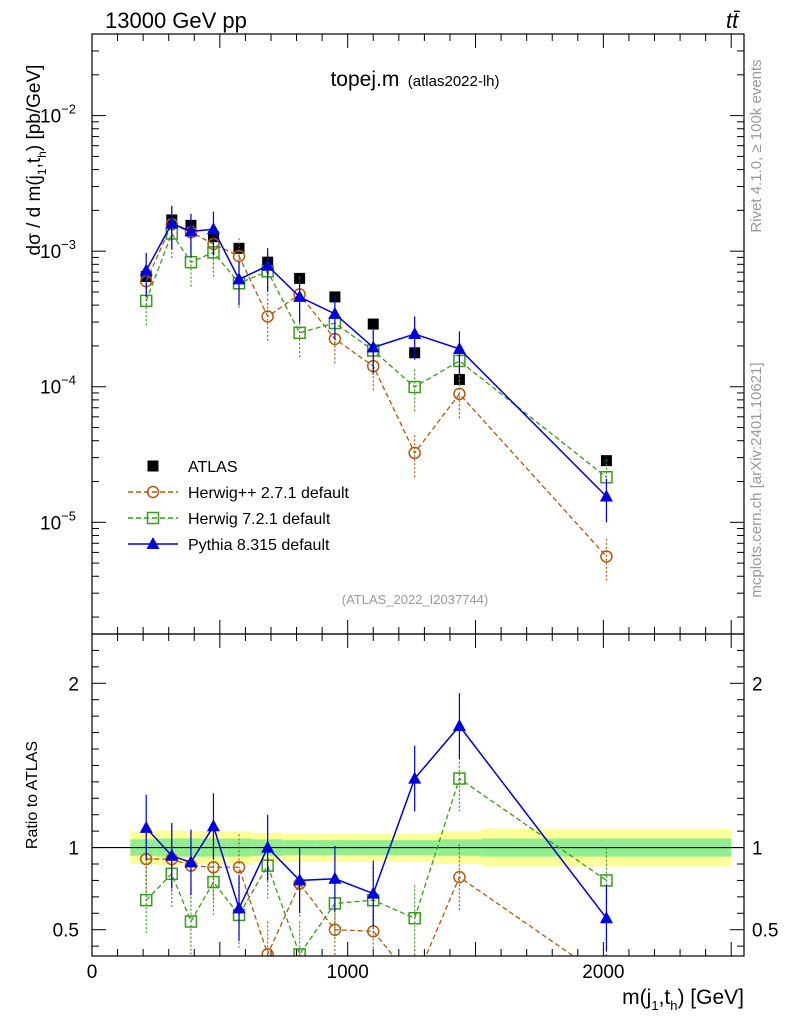 This screenshot has width=786, height=1024. I want to click on legend-item: Pythia 8.315 default, so click(229, 545).